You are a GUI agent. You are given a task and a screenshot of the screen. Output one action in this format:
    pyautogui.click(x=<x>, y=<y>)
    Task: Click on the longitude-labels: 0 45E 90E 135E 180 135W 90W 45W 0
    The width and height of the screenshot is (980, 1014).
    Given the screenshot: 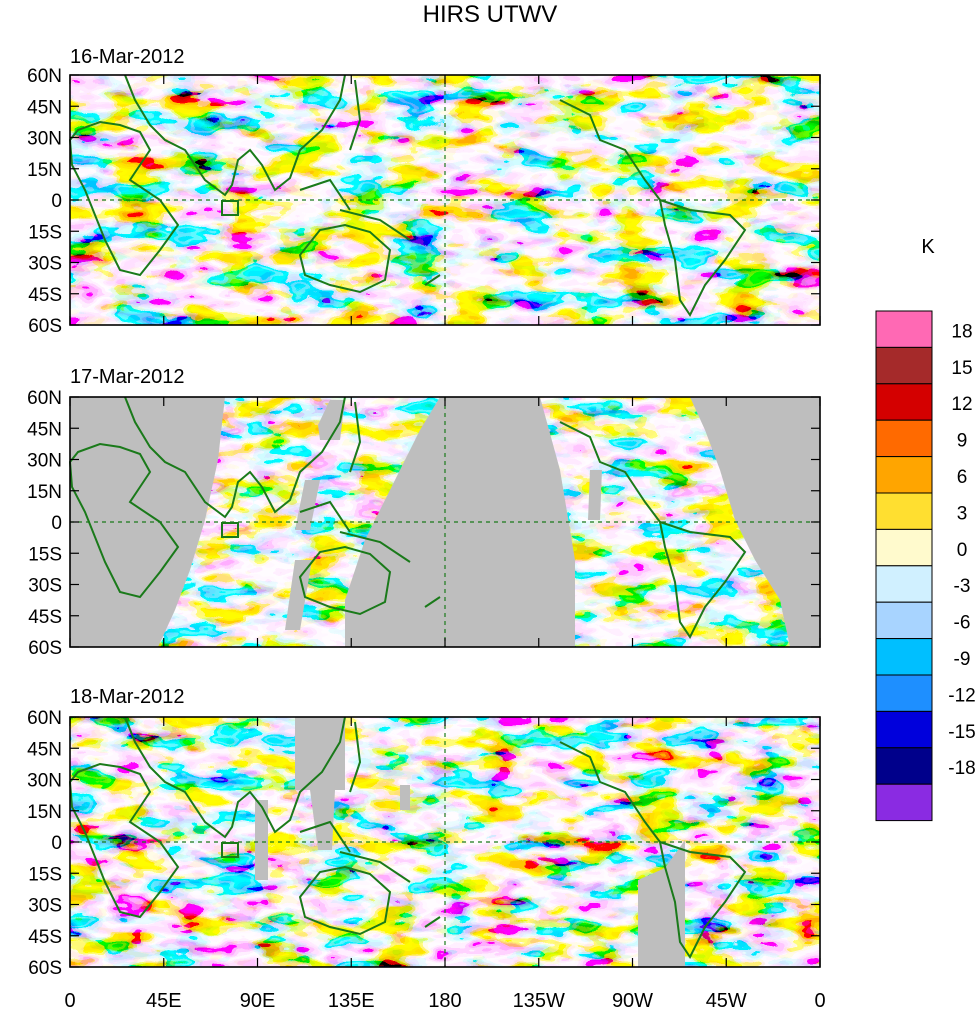 What is the action you would take?
    pyautogui.click(x=444, y=1001)
    